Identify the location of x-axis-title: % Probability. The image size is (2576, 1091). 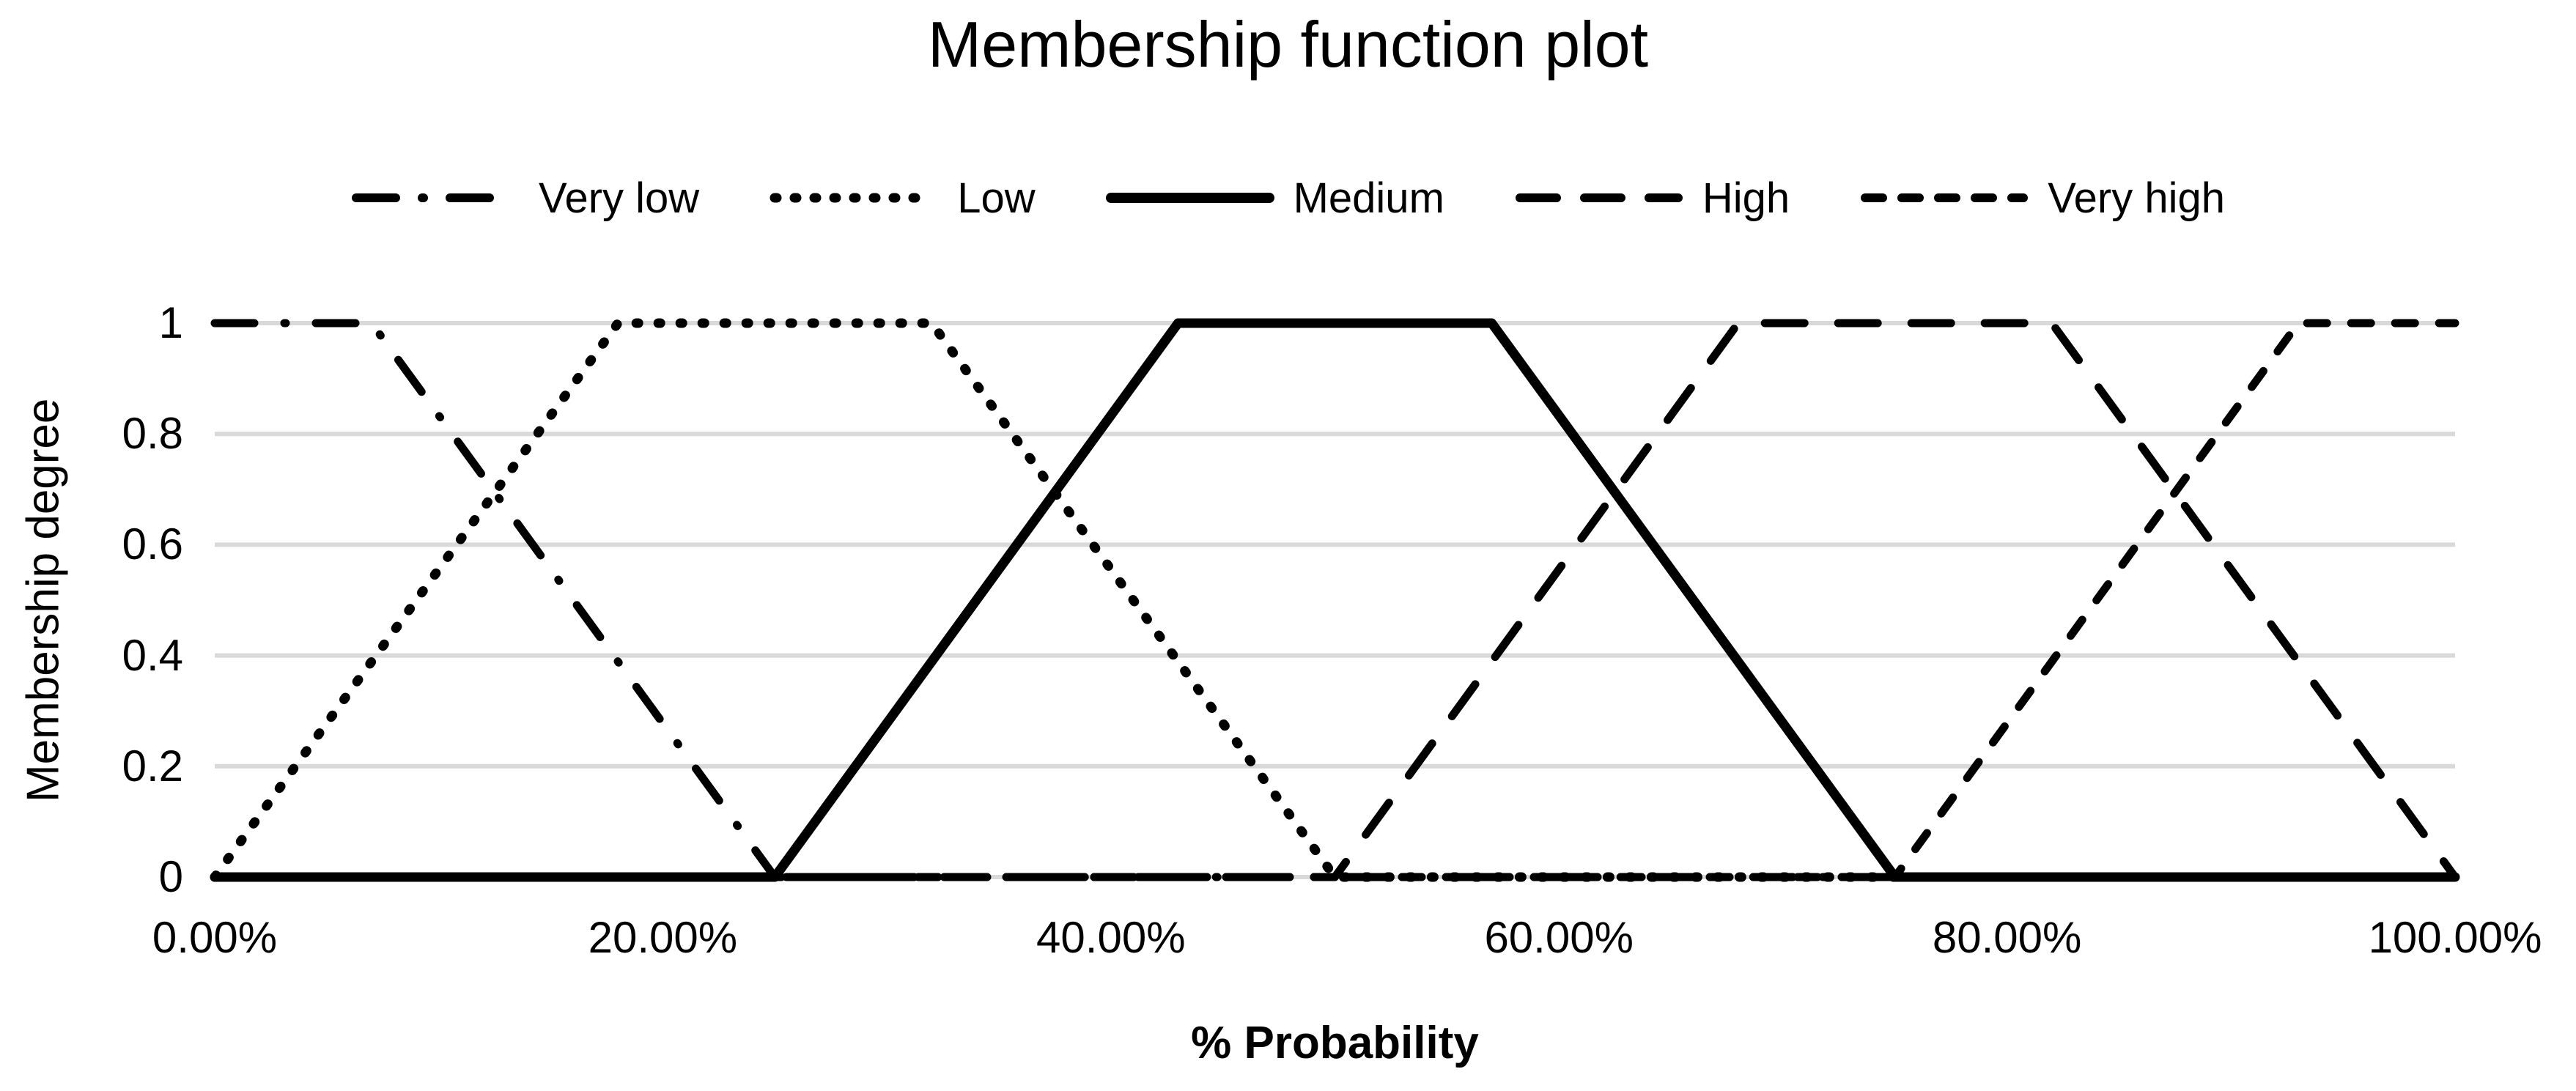
(1335, 1043).